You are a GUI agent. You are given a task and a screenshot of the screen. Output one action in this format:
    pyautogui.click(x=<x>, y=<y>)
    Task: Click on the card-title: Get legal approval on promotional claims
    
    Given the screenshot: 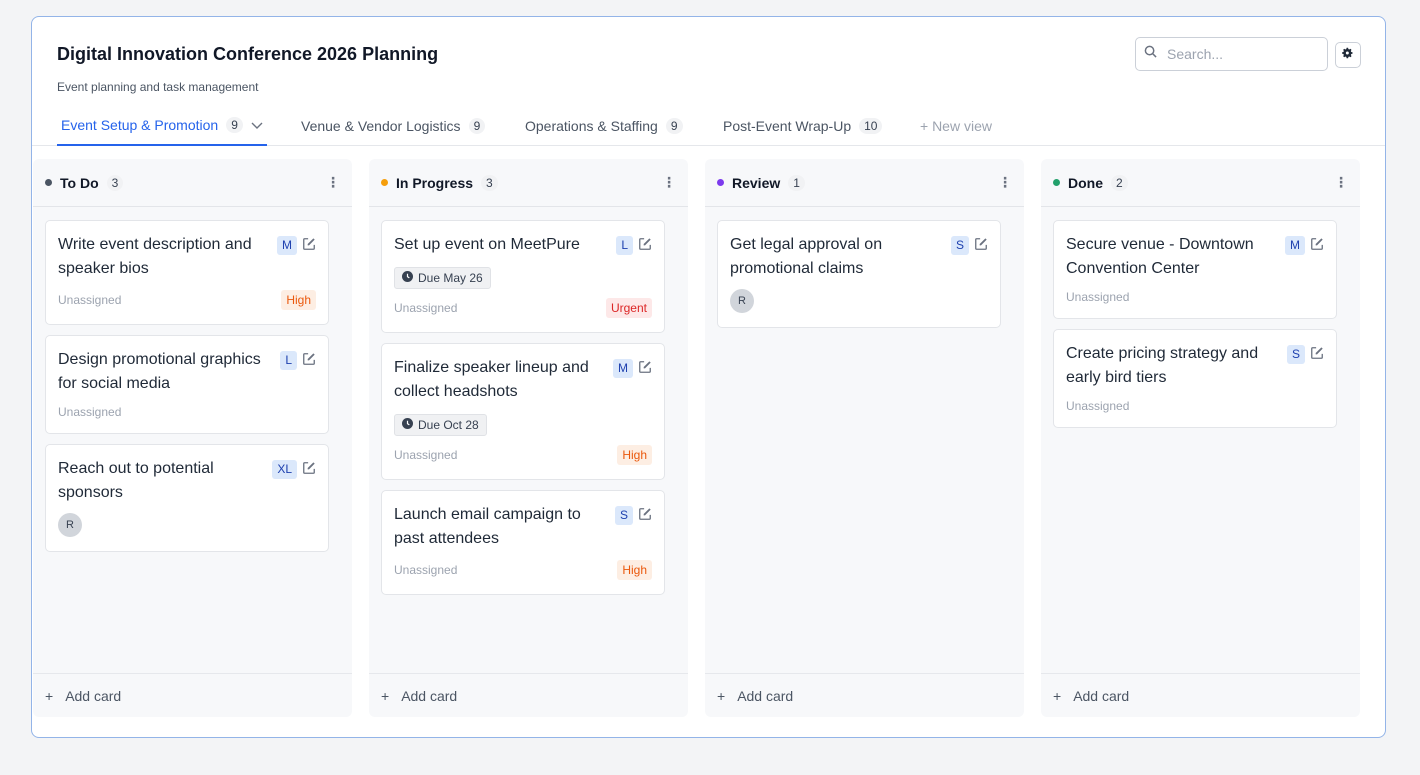 What is the action you would take?
    pyautogui.click(x=806, y=256)
    